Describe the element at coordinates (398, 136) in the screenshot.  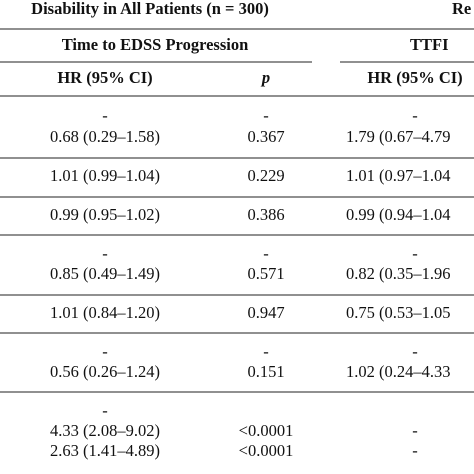
I see `cell: 1.79 (0.67–4.79` at that location.